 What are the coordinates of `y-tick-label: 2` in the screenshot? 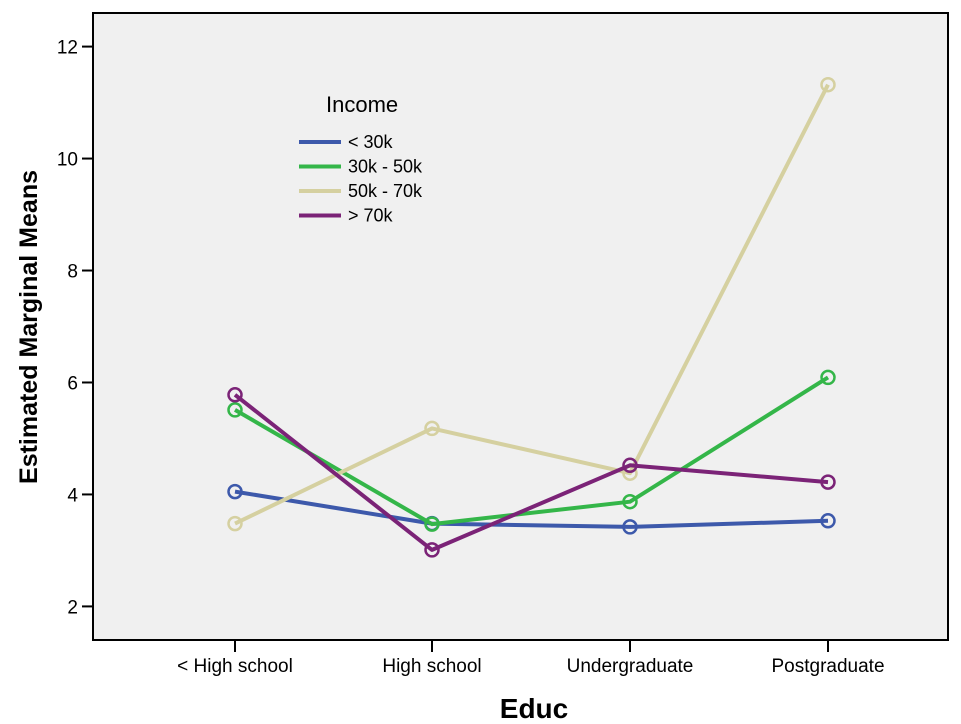 It's located at (72, 607).